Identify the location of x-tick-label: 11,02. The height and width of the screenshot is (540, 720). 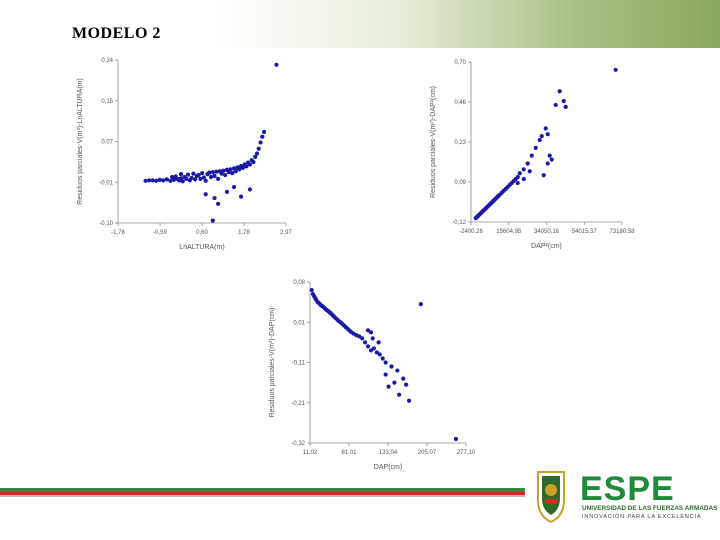
(310, 453).